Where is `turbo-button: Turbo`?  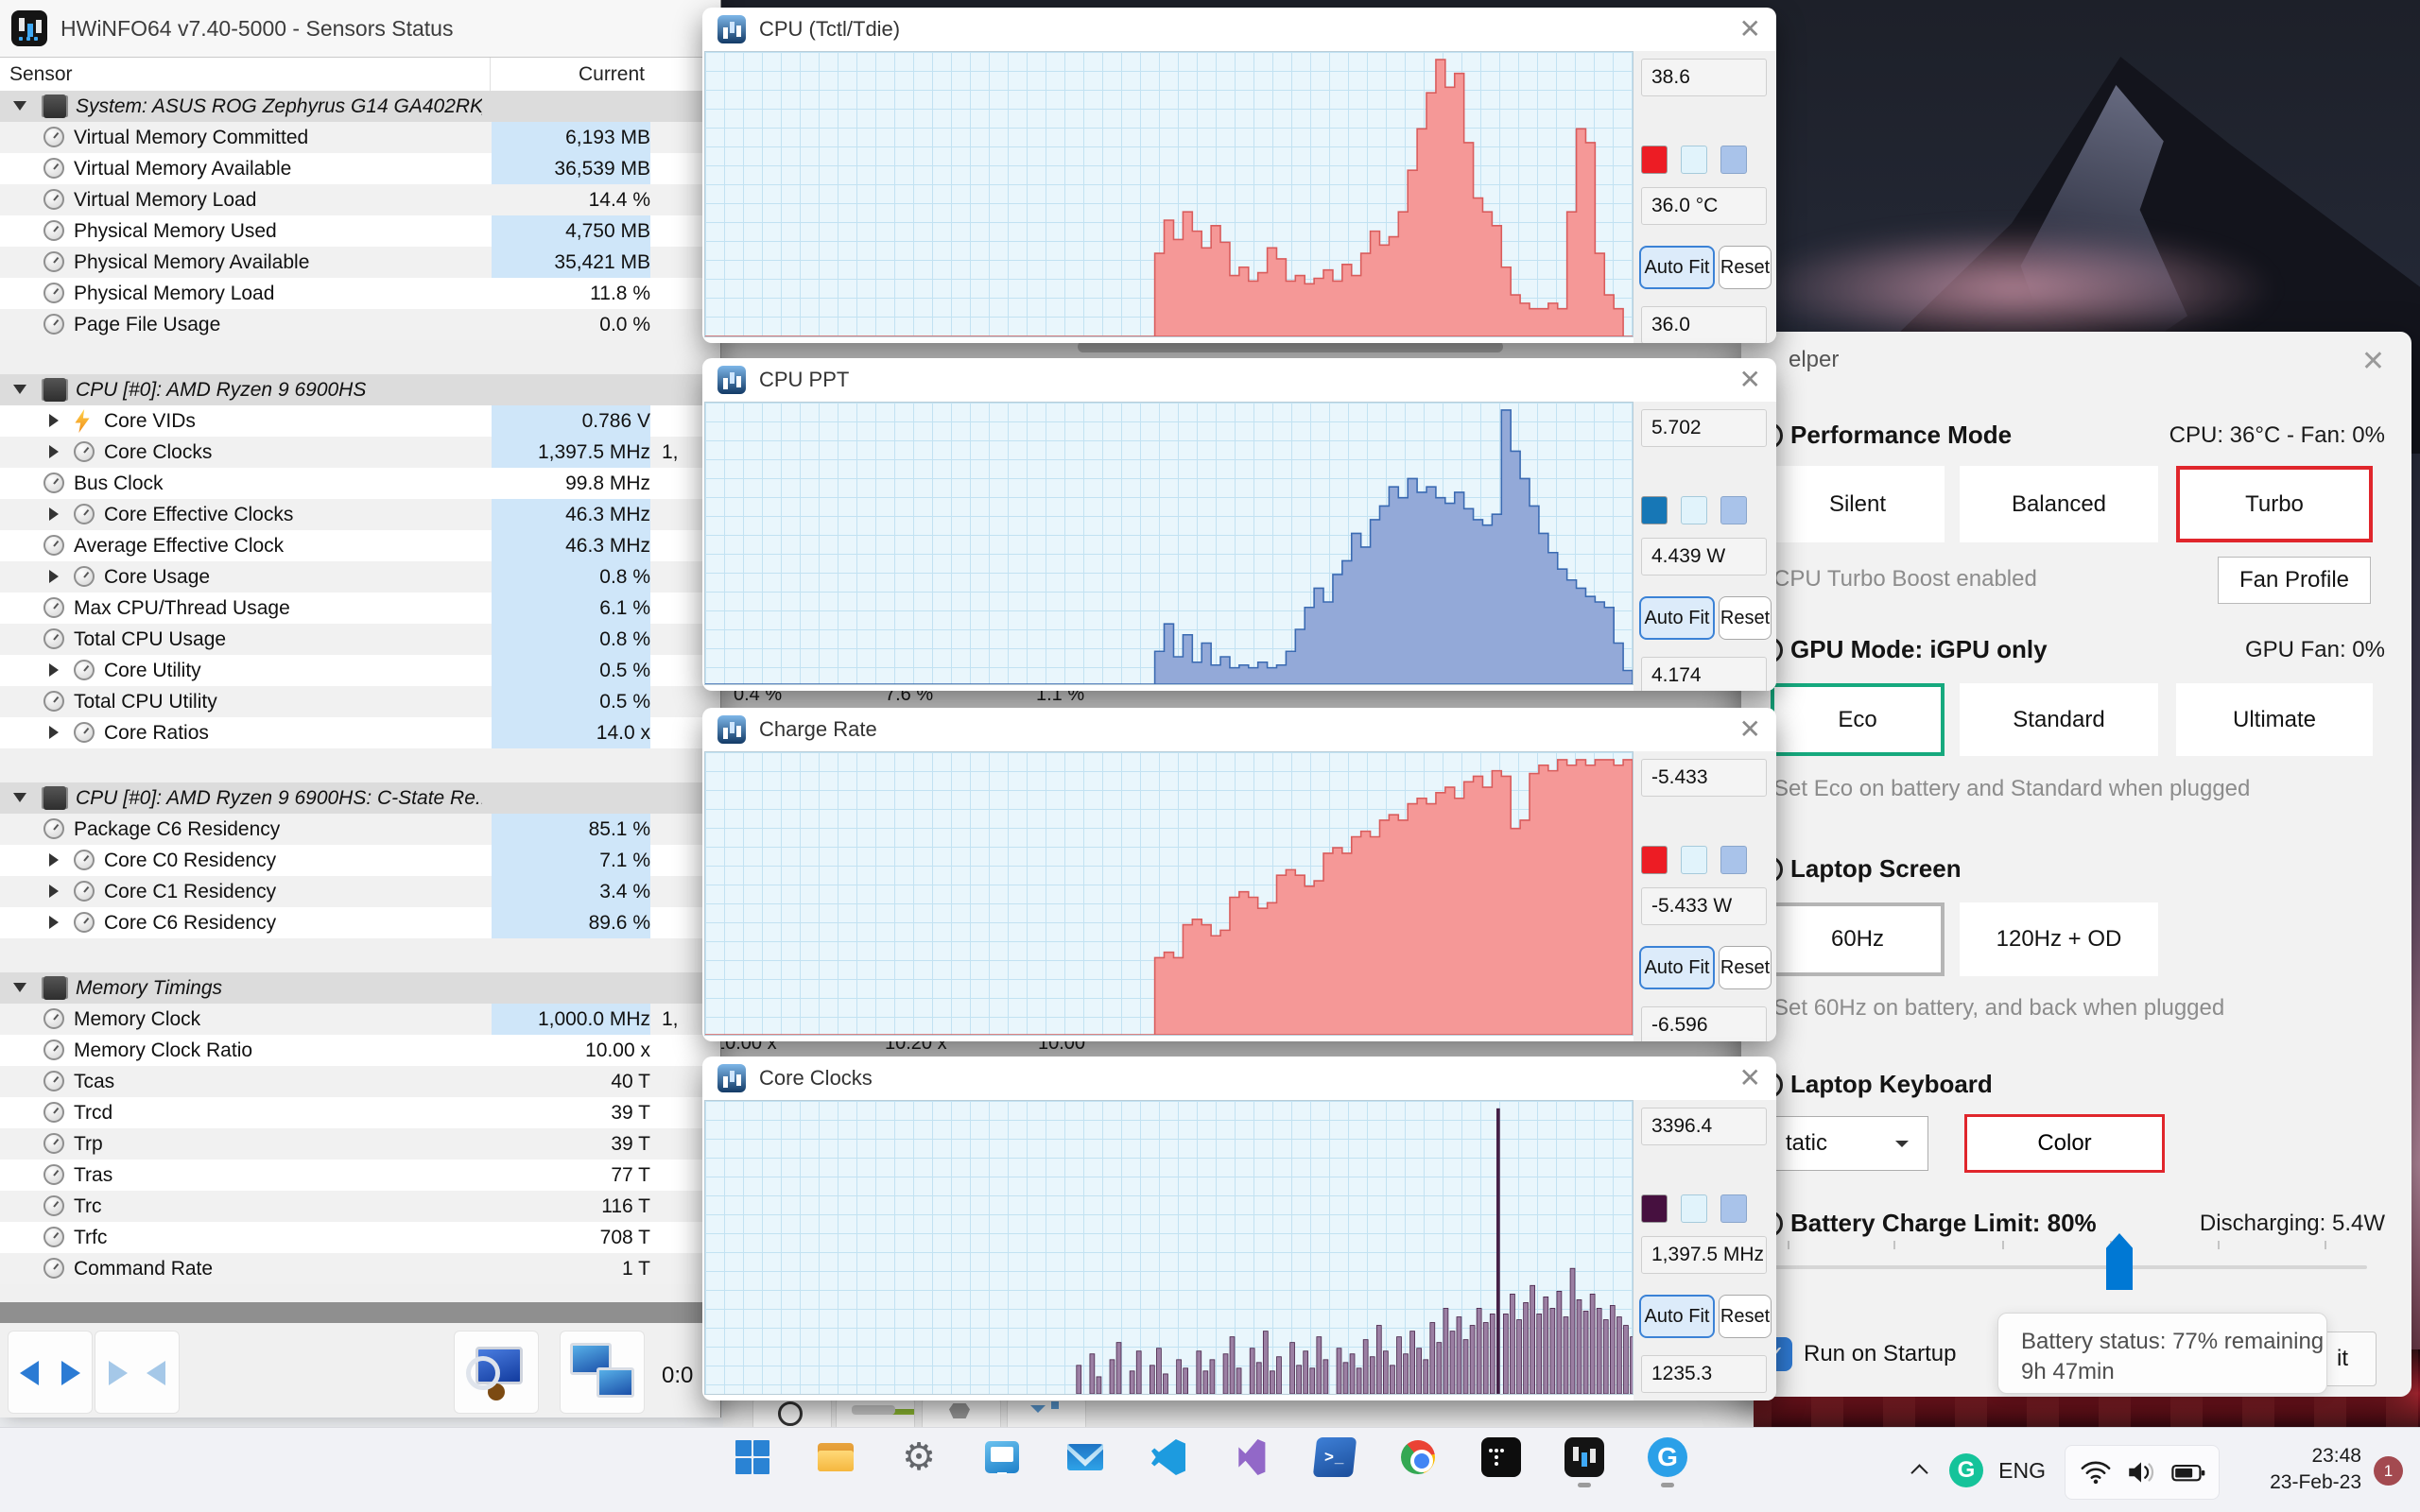
turbo-button: Turbo is located at coordinates (2274, 504).